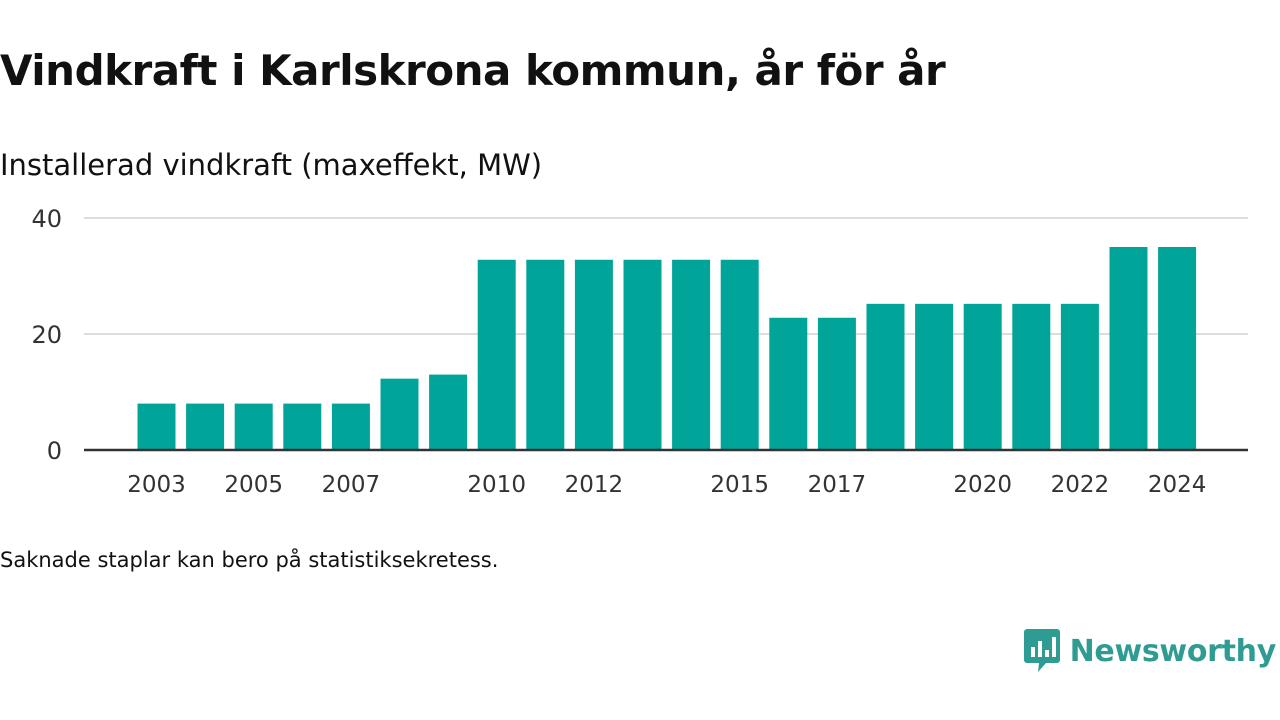  Describe the element at coordinates (739, 485) in the screenshot. I see `x-tick-label: 2015` at that location.